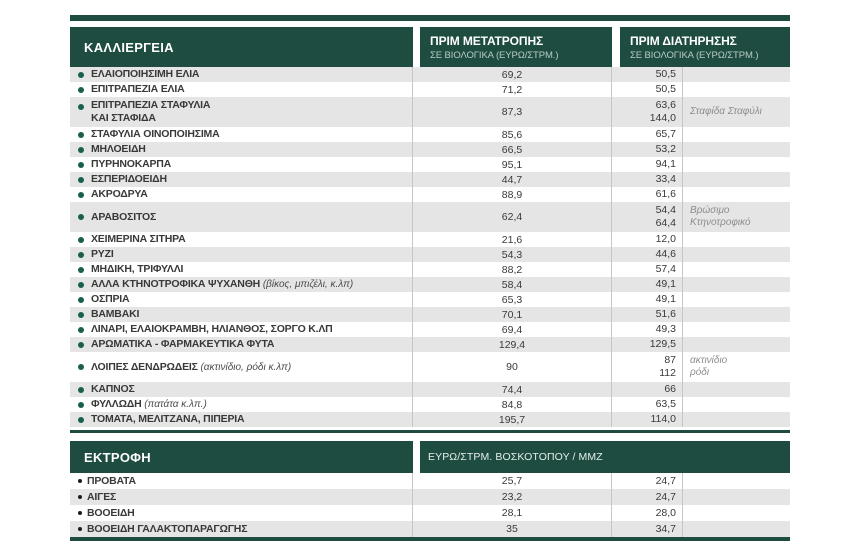 The height and width of the screenshot is (555, 860). I want to click on table-row: ΠΥΡΗΝΟΚΑΡΠΑ 95,1 94,1, so click(430, 164).